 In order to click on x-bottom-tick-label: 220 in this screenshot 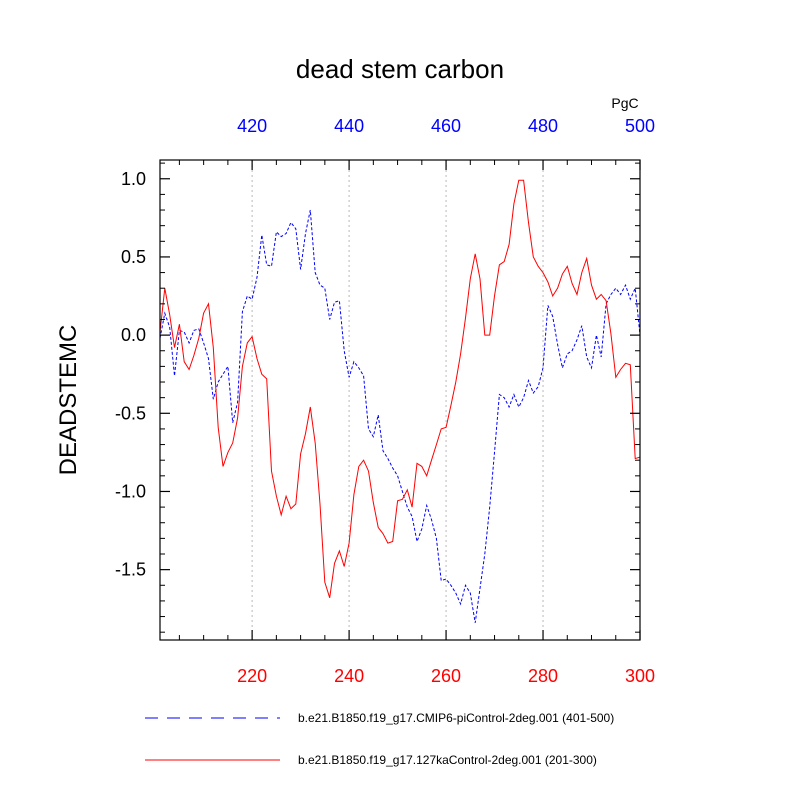, I will do `click(252, 676)`.